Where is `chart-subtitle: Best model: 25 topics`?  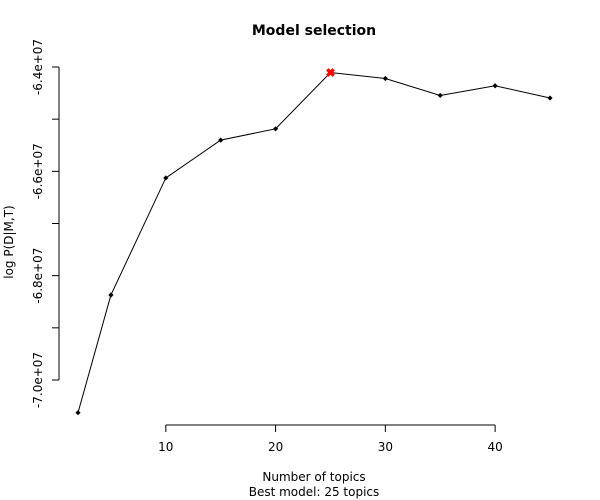
chart-subtitle: Best model: 25 topics is located at coordinates (314, 492).